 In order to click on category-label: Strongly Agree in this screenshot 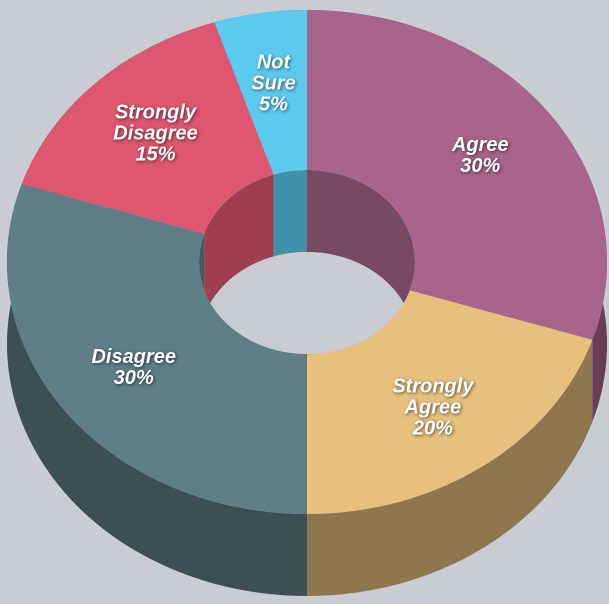, I will do `click(433, 397)`.